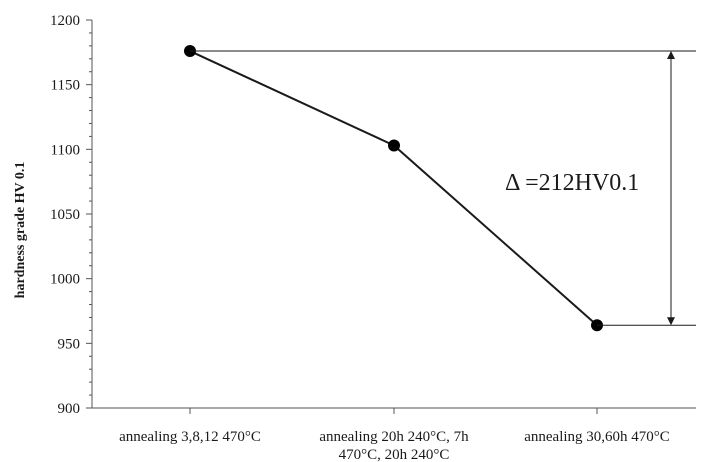 The height and width of the screenshot is (462, 706). Describe the element at coordinates (65, 21) in the screenshot. I see `y-tick-label: 1200` at that location.